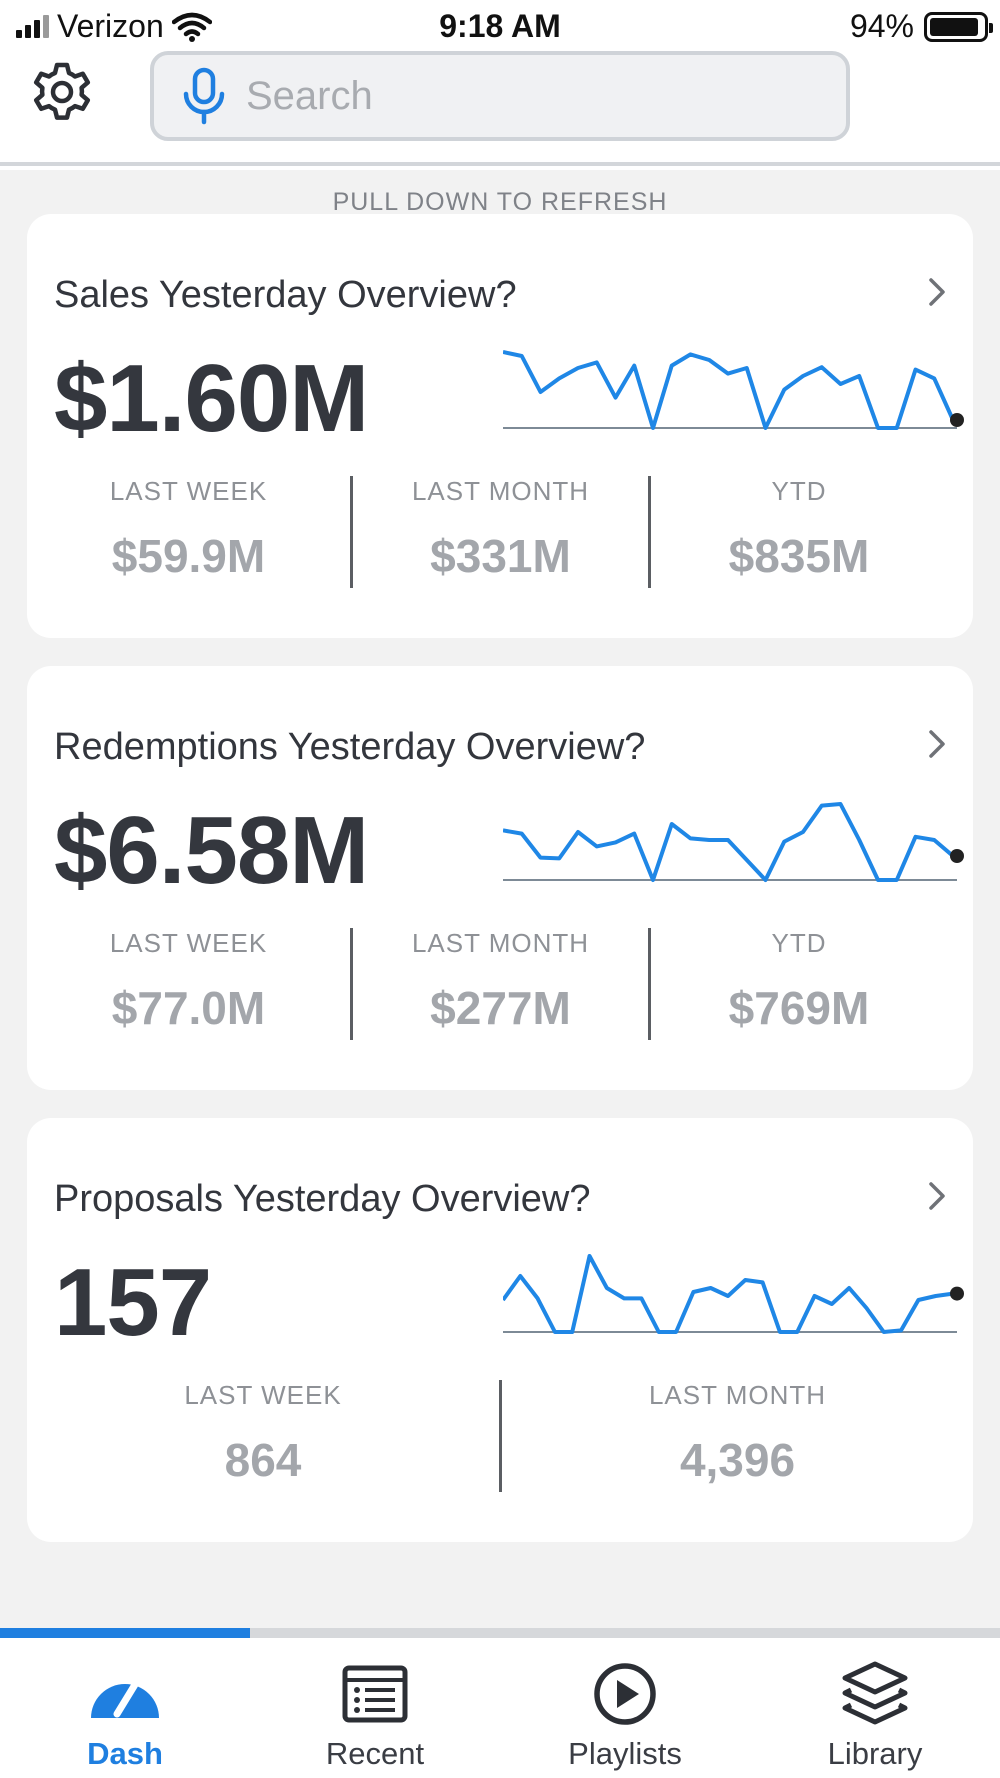 The image size is (1000, 1778). What do you see at coordinates (500, 1633) in the screenshot?
I see `tab-progress-track` at bounding box center [500, 1633].